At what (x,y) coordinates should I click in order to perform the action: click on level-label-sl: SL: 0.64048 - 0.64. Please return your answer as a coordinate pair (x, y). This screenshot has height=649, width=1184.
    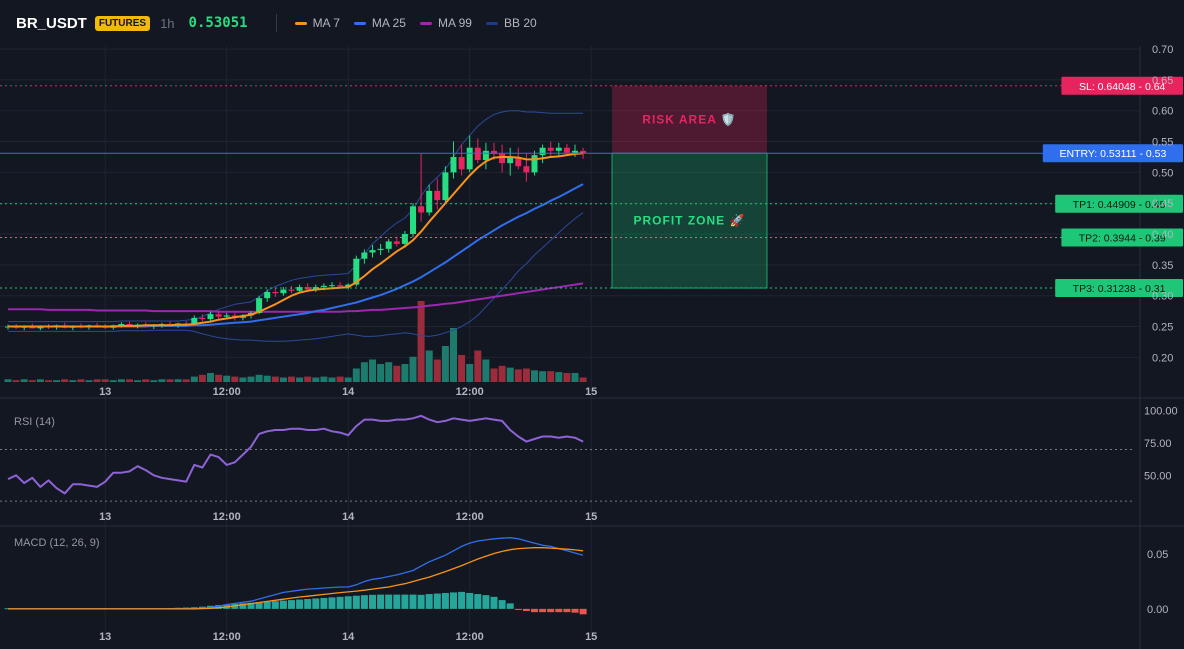
    Looking at the image, I should click on (1122, 87).